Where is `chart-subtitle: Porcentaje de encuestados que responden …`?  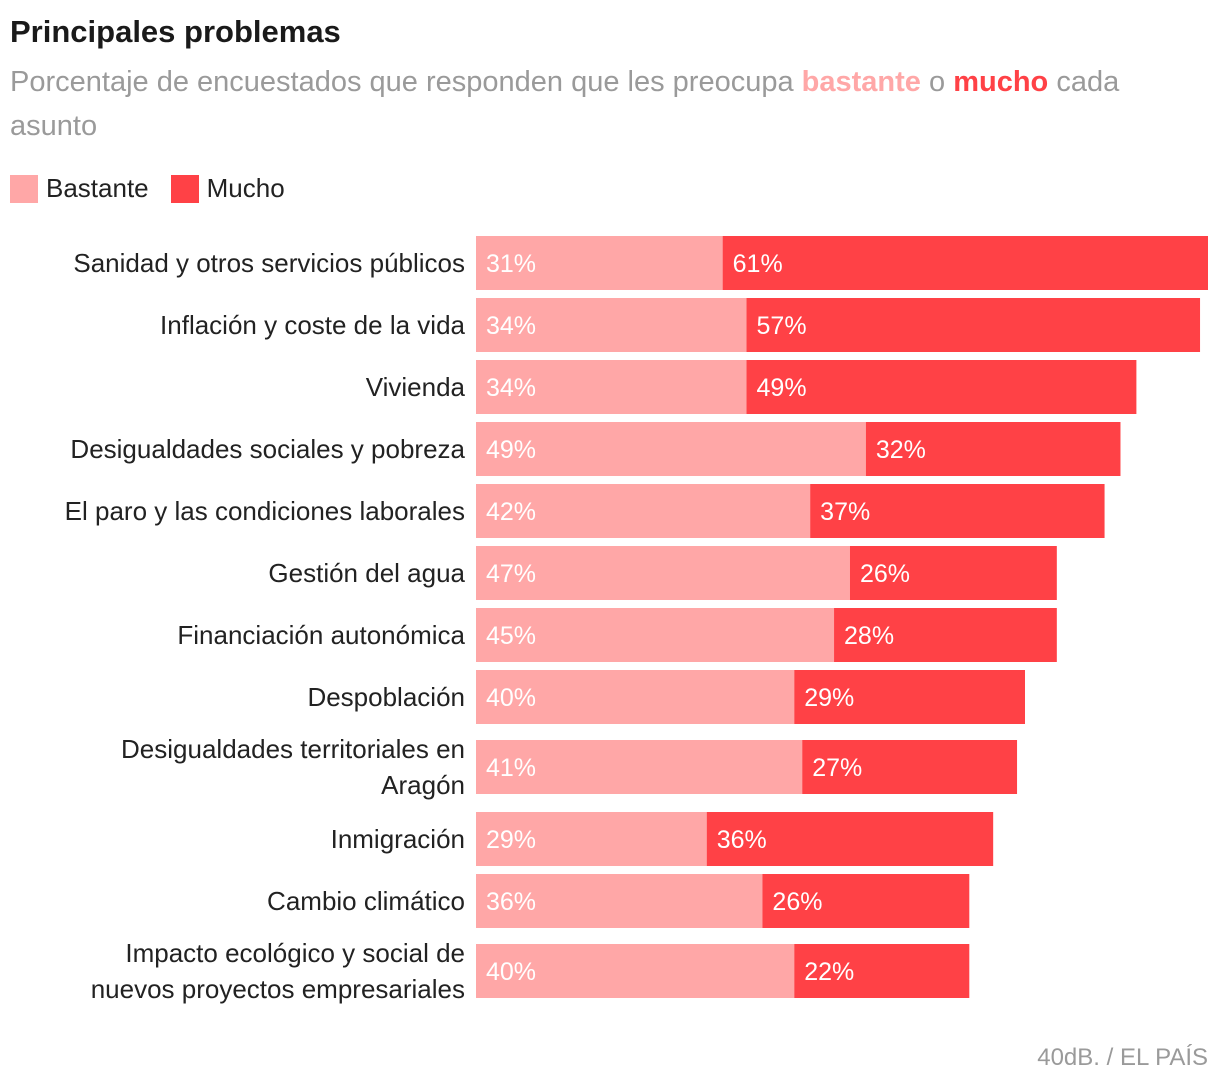
chart-subtitle: Porcentaje de encuestados que responden … is located at coordinates (610, 104).